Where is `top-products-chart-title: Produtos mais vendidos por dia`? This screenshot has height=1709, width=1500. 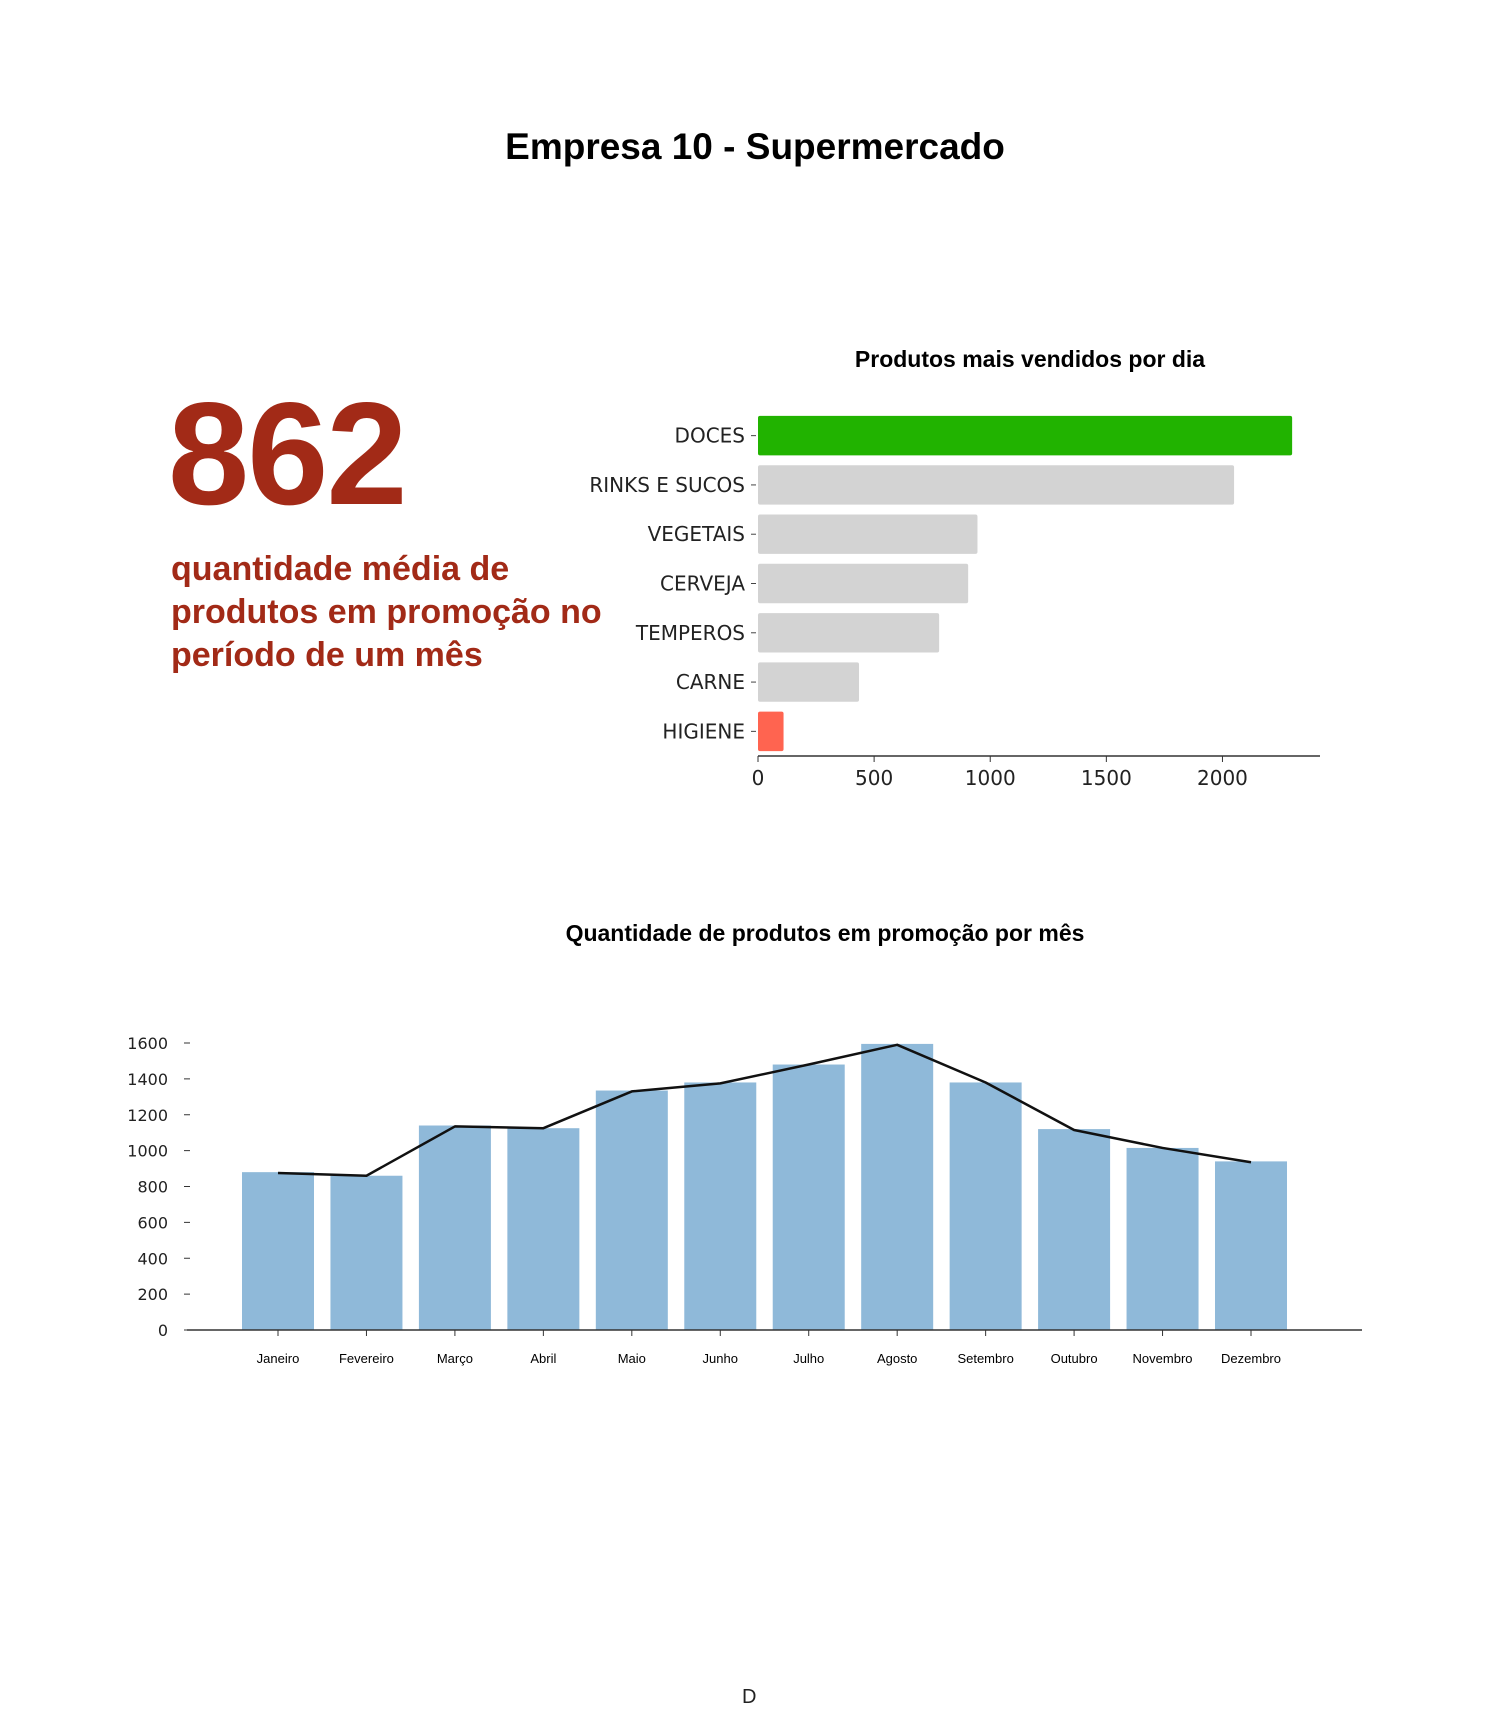 top-products-chart-title: Produtos mais vendidos por dia is located at coordinates (1030, 359).